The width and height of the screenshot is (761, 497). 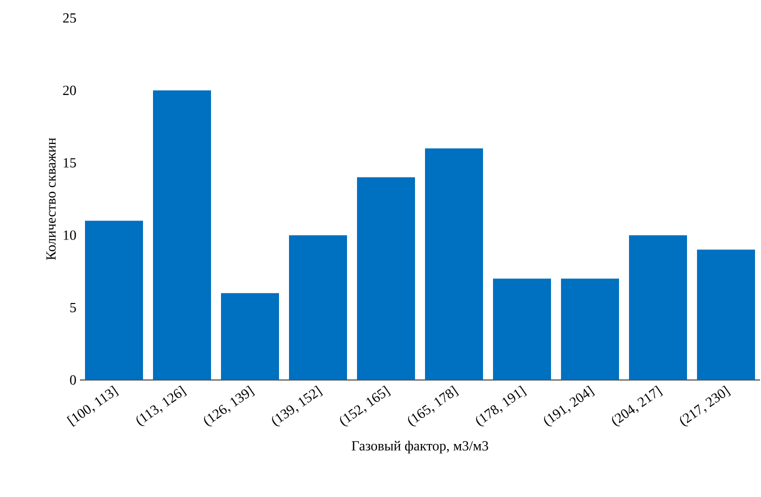 I want to click on x-tick-label: [100, 113], so click(x=92, y=406).